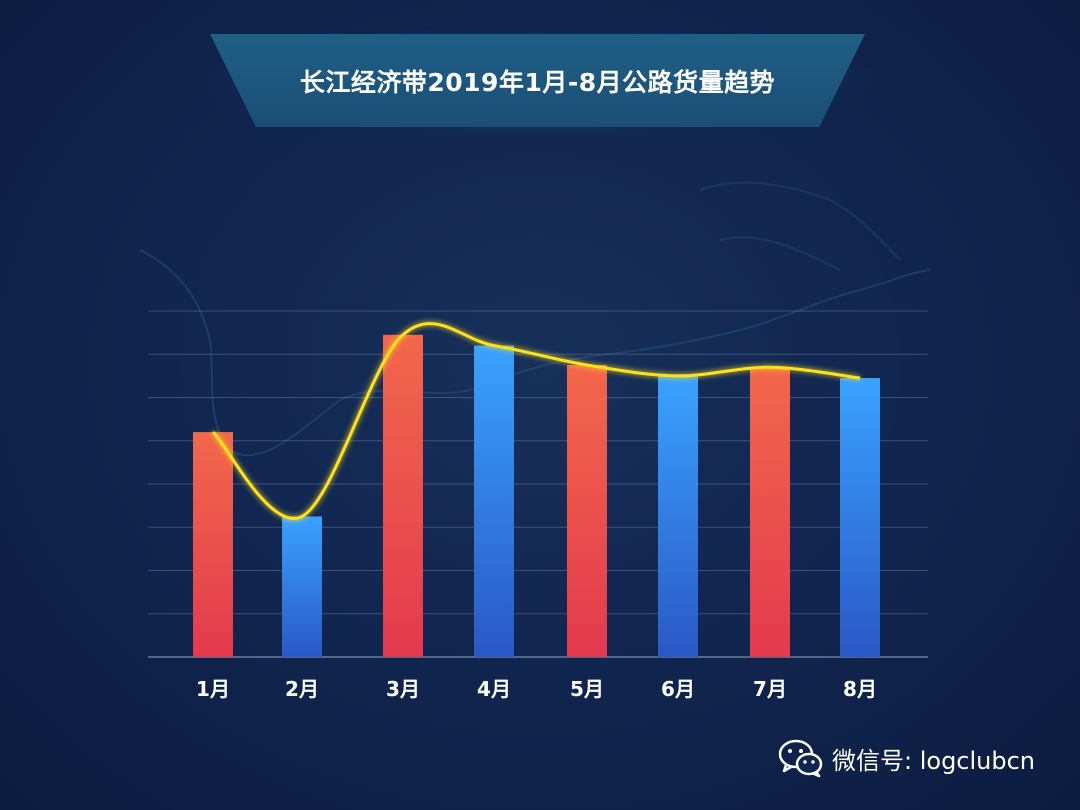 This screenshot has width=1080, height=810. I want to click on x-tick-label: 6月, so click(678, 689).